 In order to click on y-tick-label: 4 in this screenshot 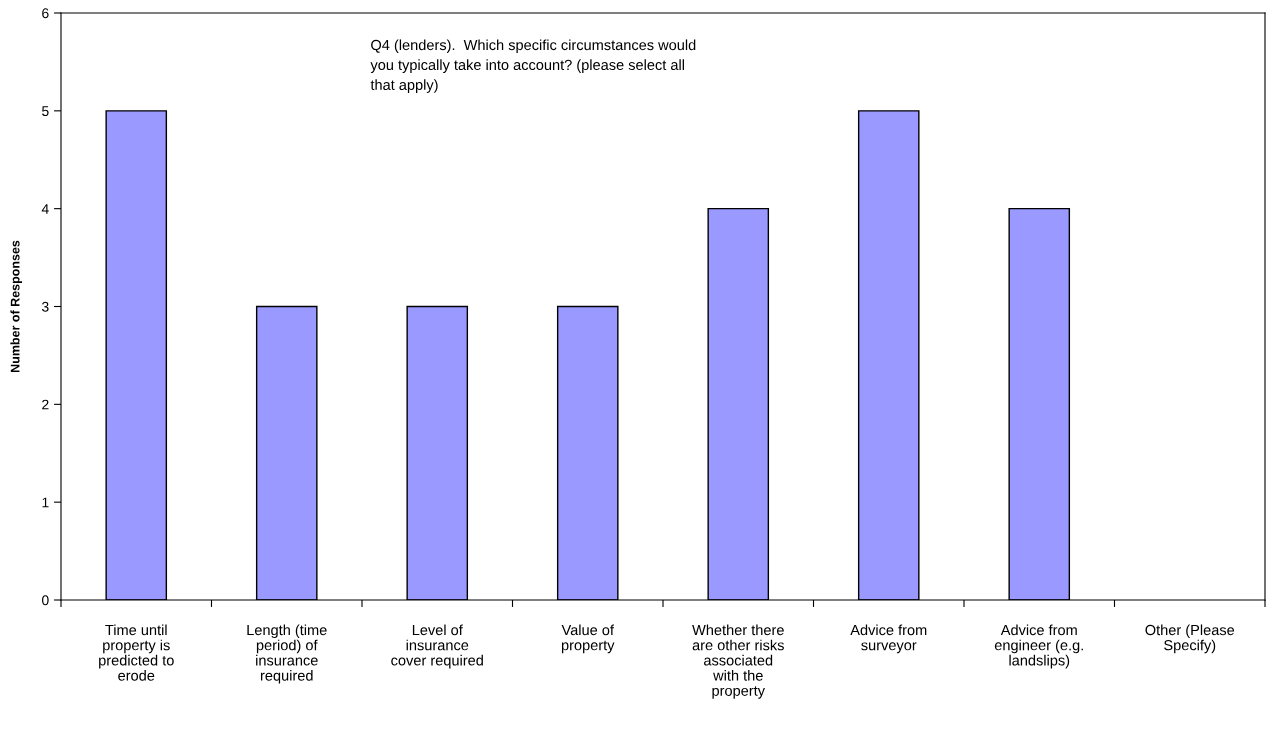, I will do `click(45, 209)`.